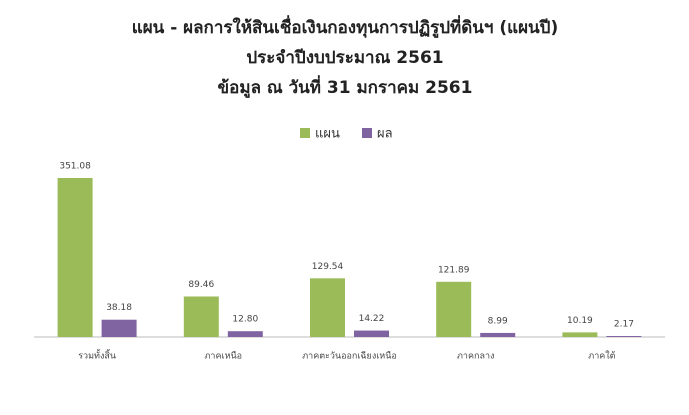  I want to click on value-label: 38.18, so click(119, 308).